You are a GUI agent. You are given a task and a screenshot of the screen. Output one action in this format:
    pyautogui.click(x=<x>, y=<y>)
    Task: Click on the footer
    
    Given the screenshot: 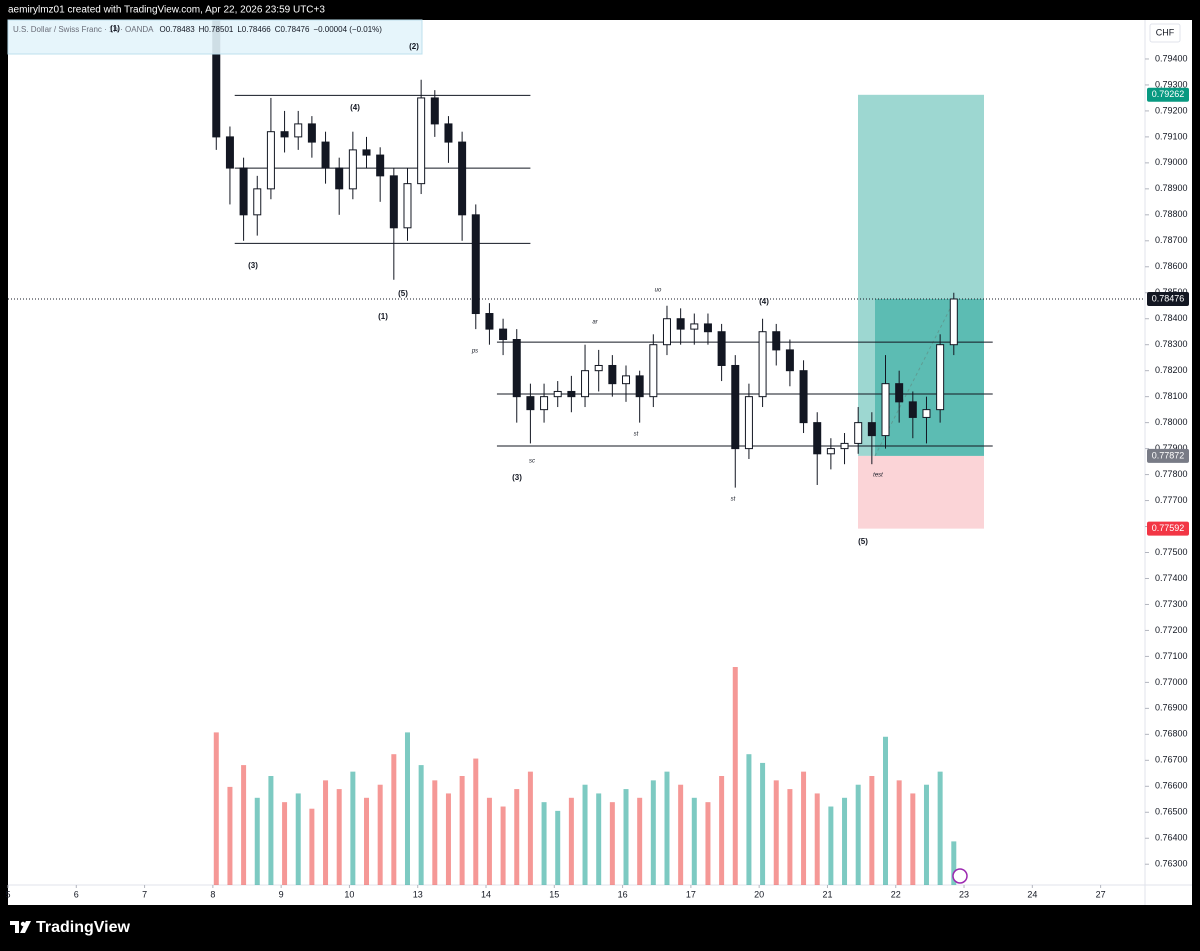 What is the action you would take?
    pyautogui.click(x=600, y=928)
    